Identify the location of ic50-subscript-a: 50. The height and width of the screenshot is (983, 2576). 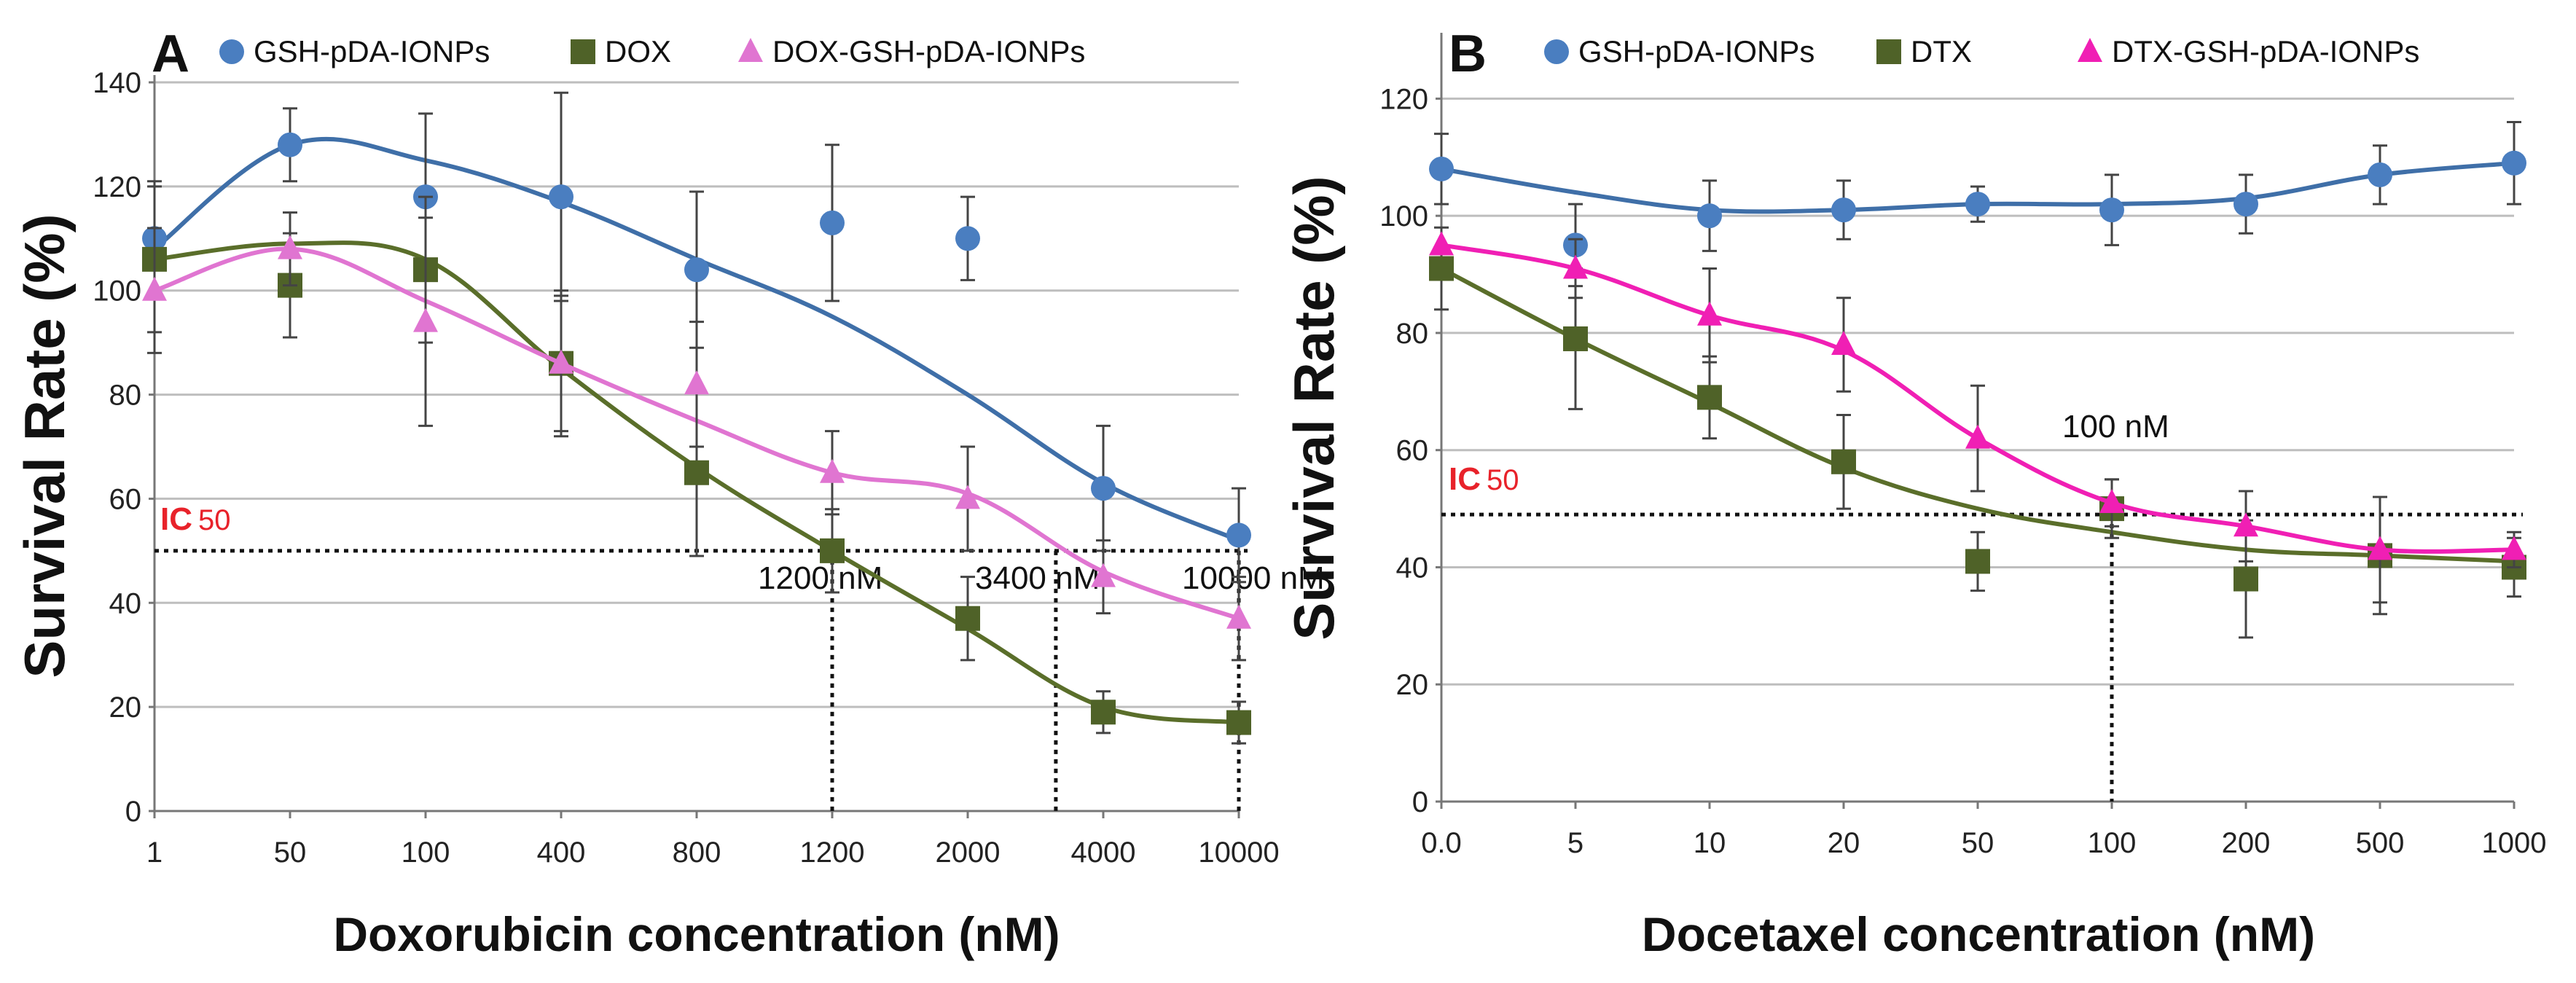
(214, 520).